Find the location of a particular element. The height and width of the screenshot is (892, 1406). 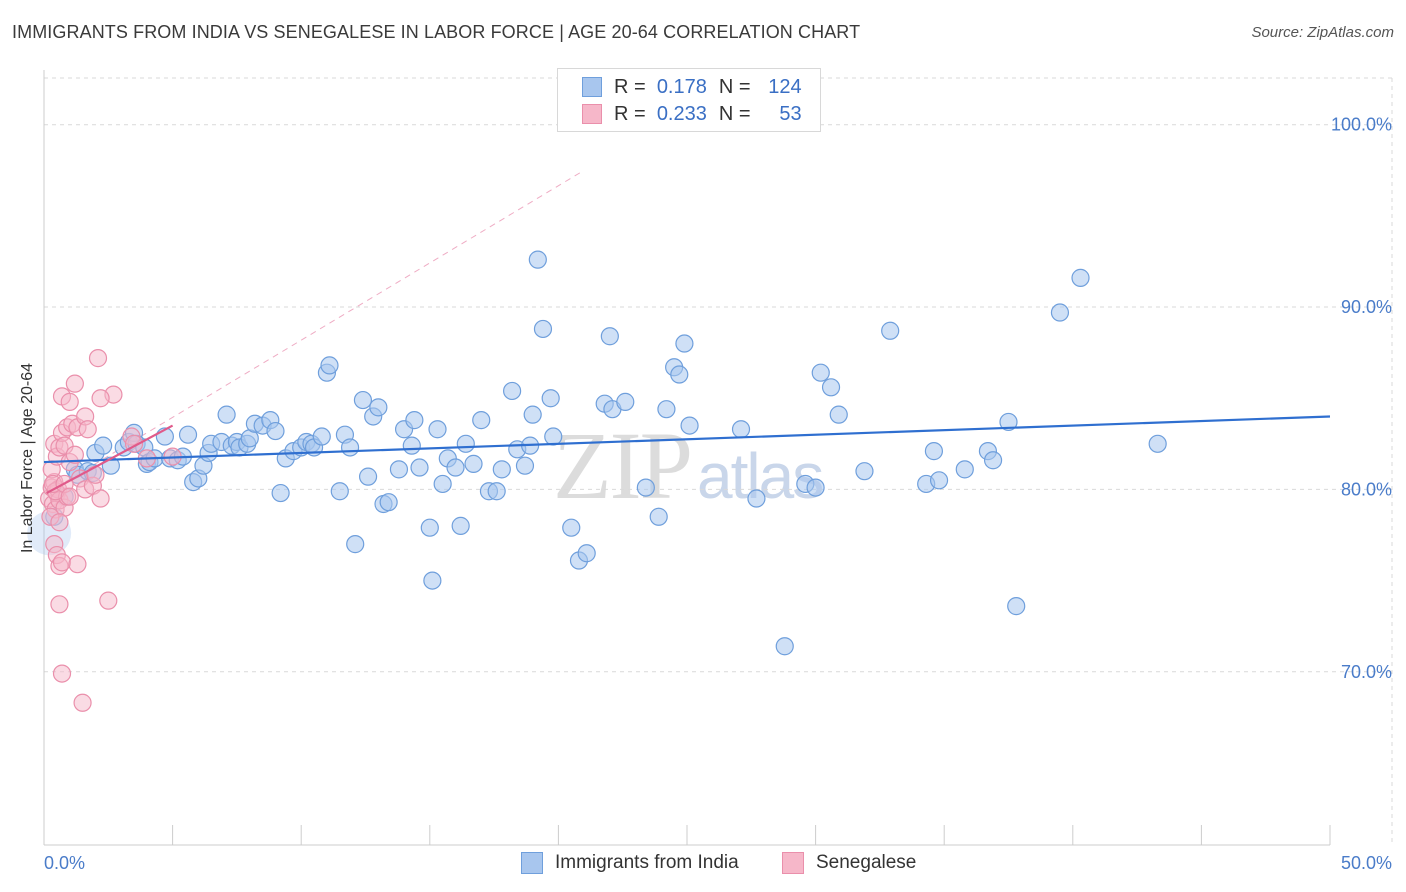

bottom-legend-label-india: Immigrants from India is located at coordinates (647, 862).